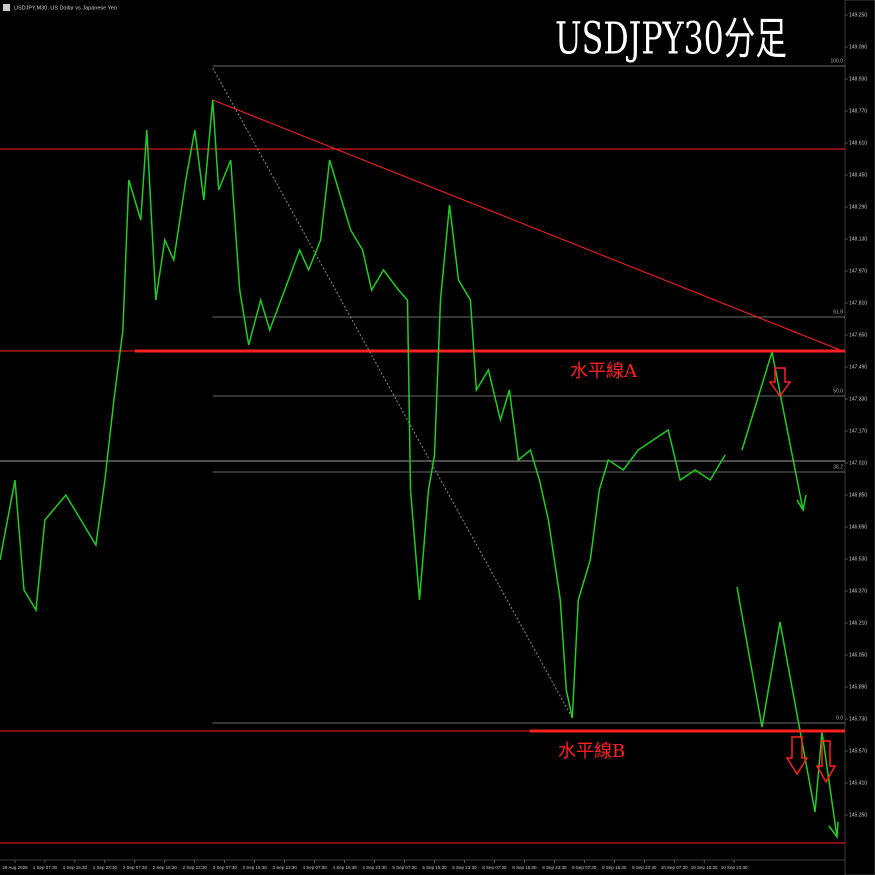  Describe the element at coordinates (858, 111) in the screenshot. I see `y-tick-label: 148.770` at that location.